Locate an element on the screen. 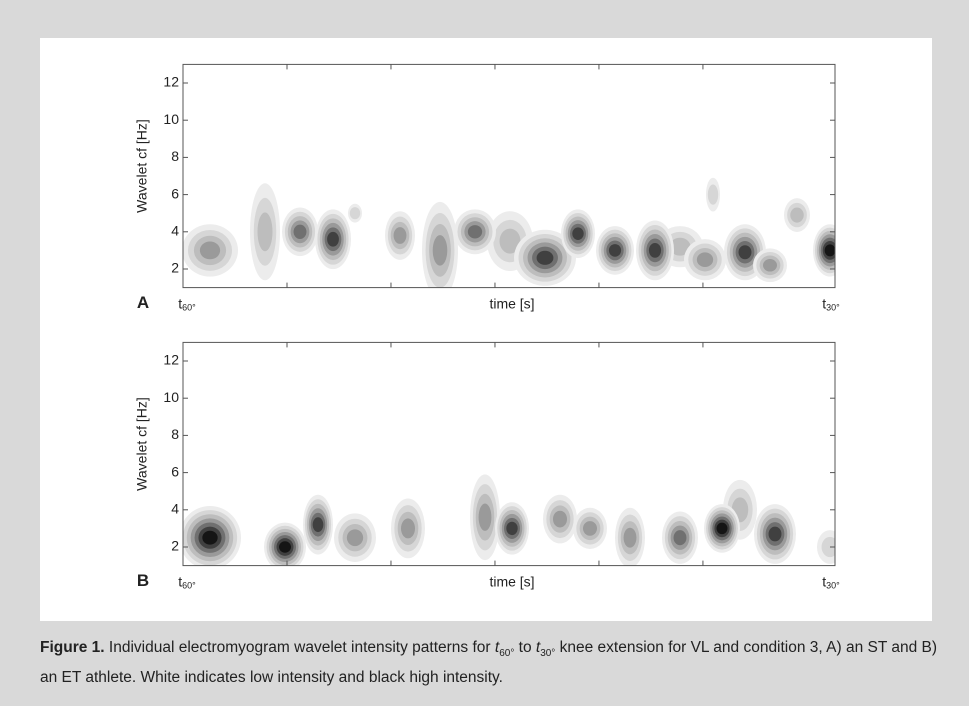 This screenshot has height=706, width=969. caption-subscript: 60° is located at coordinates (507, 654).